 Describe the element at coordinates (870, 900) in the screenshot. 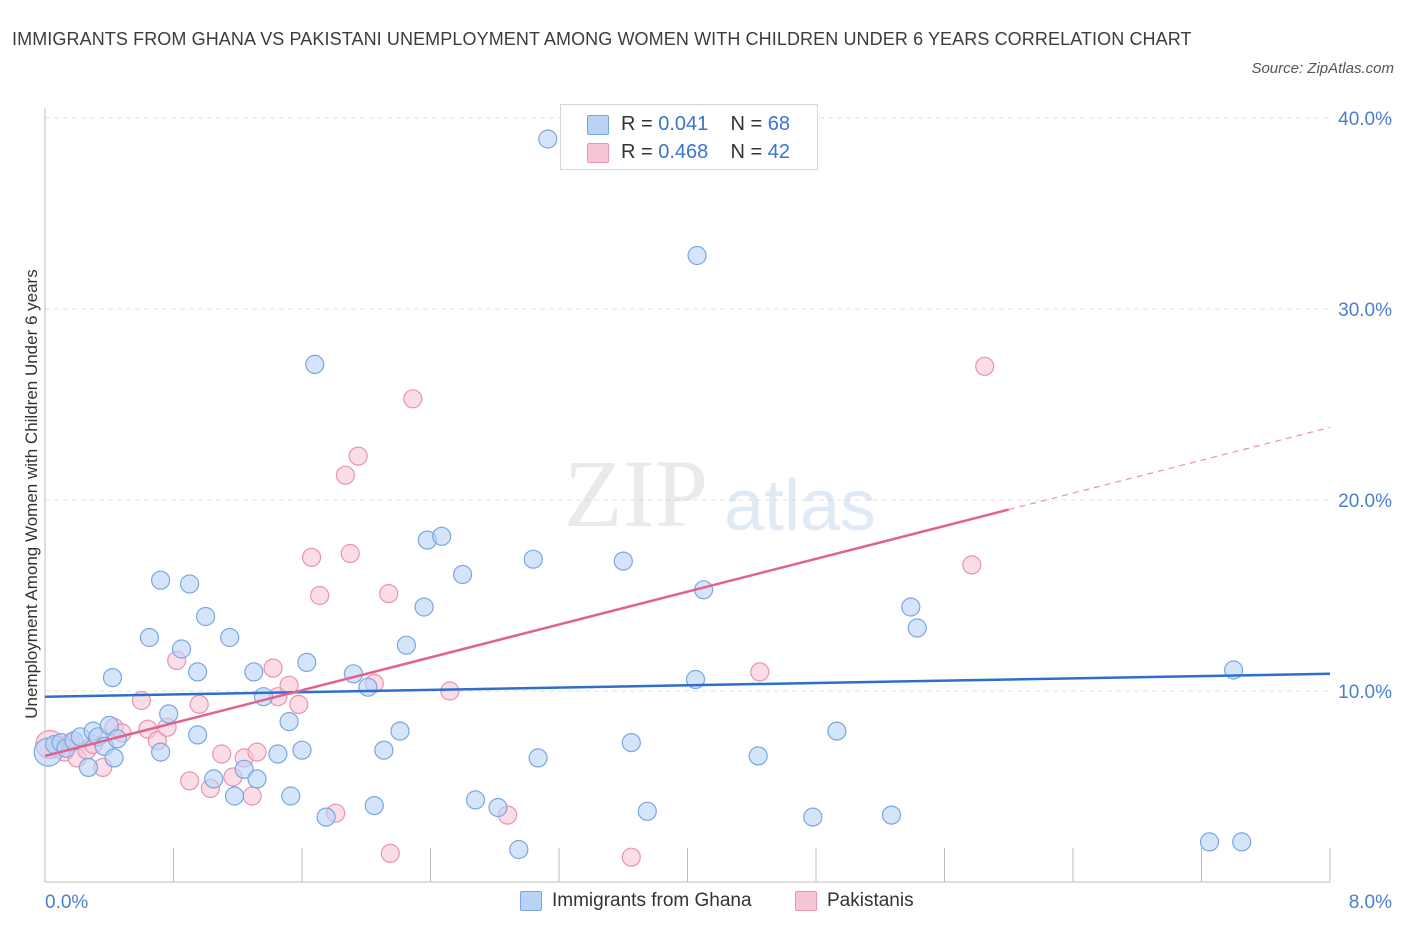

I see `bottom-legend-label-pakistani: Pakistanis` at that location.